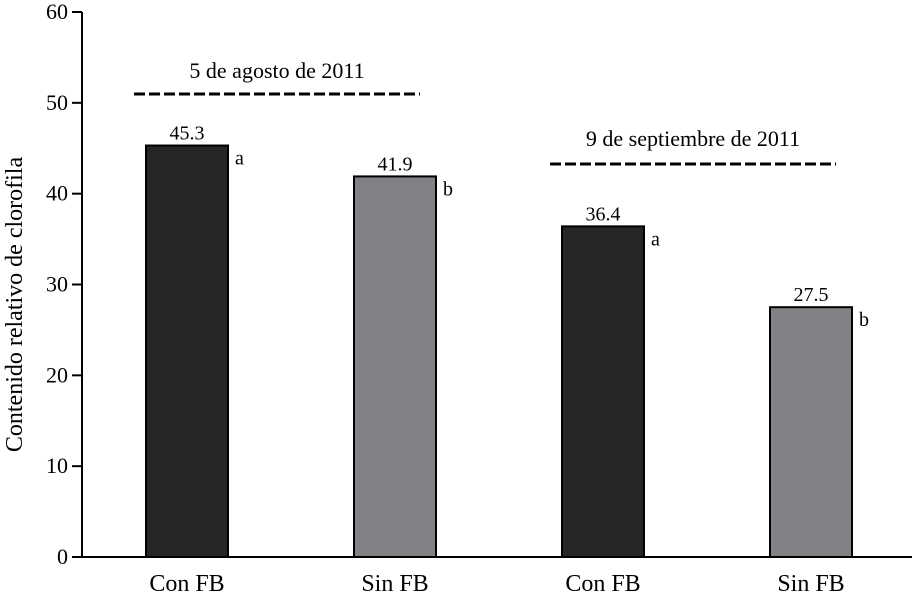 This screenshot has width=915, height=596. What do you see at coordinates (57, 12) in the screenshot?
I see `y-tick-label: 60` at bounding box center [57, 12].